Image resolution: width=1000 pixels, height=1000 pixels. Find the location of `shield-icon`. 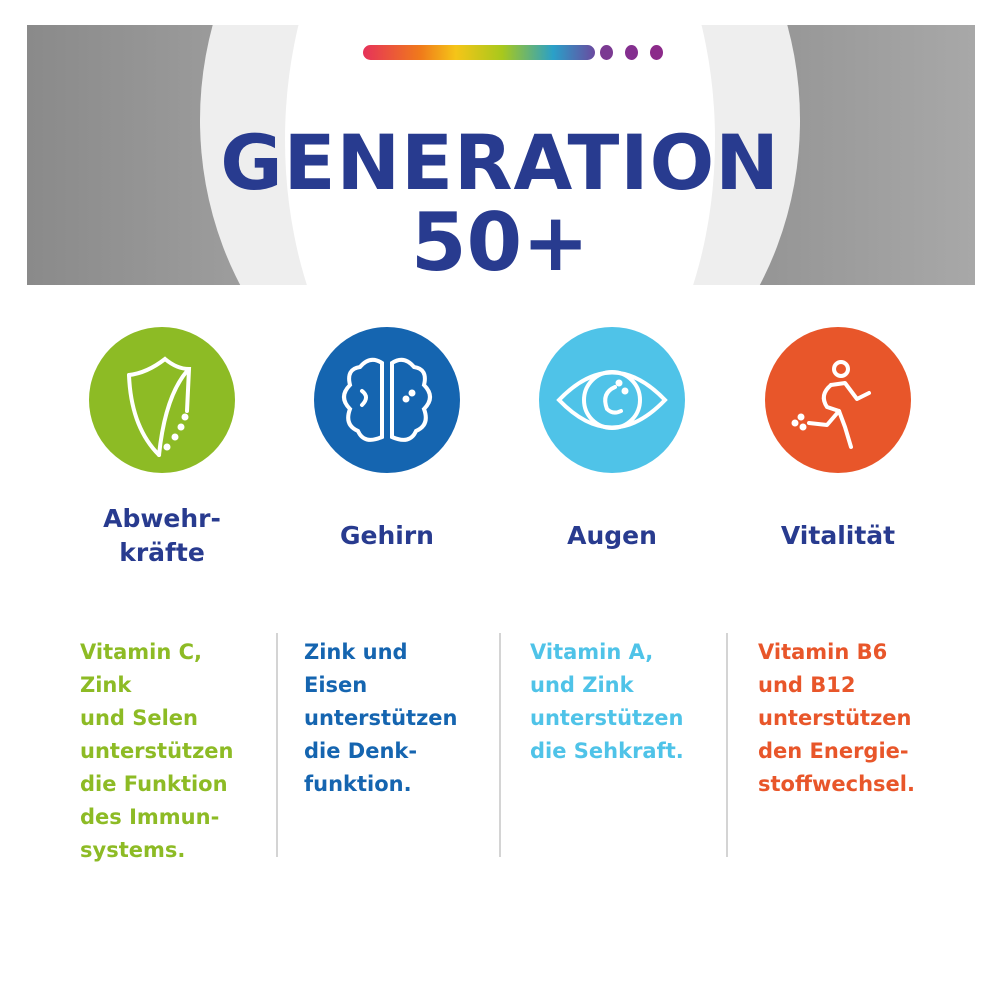

shield-icon is located at coordinates (159, 406).